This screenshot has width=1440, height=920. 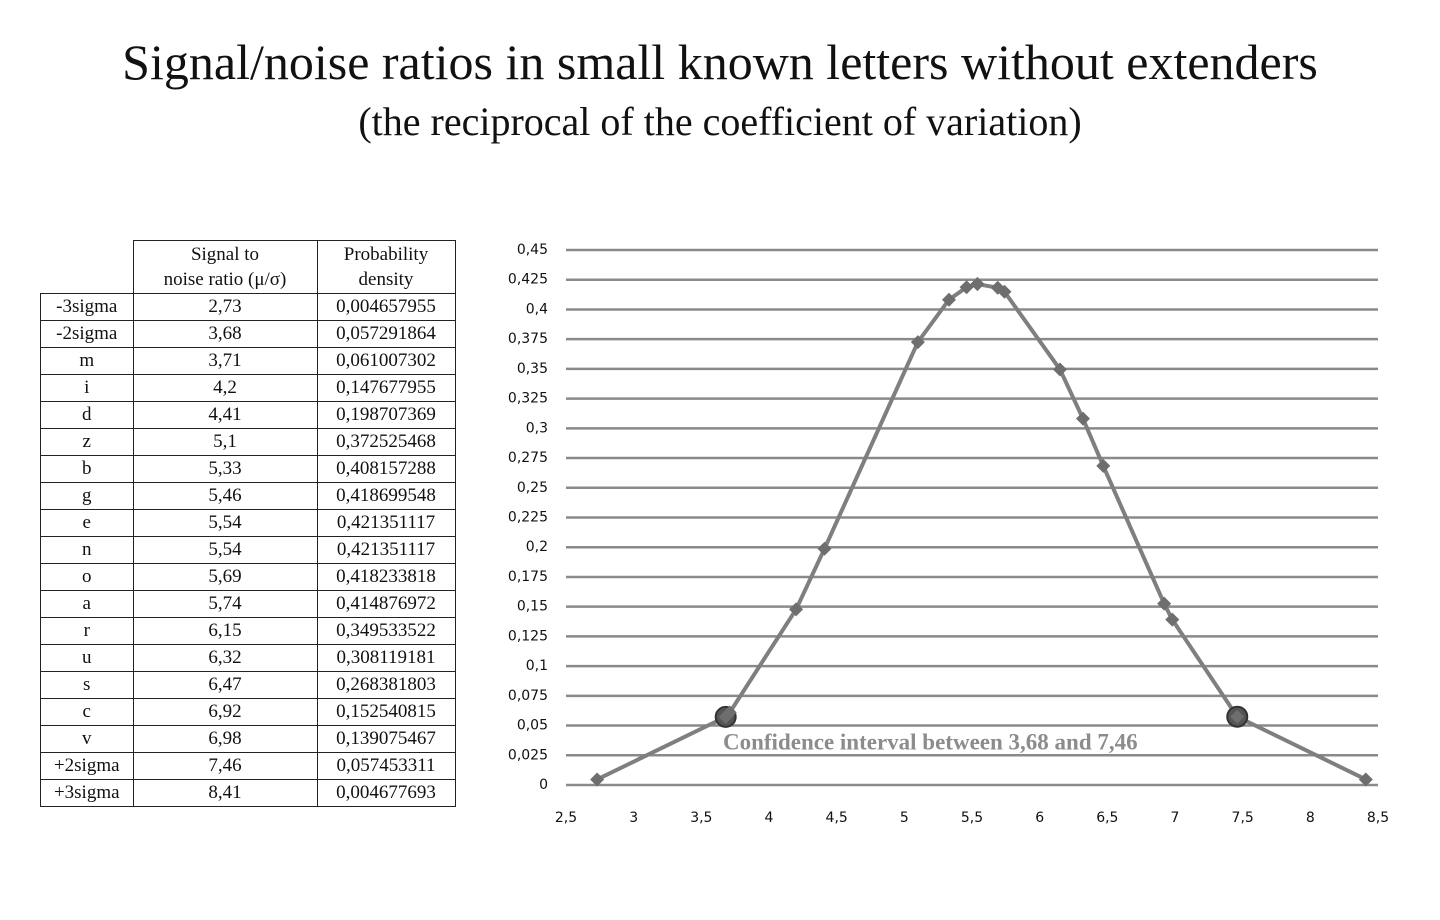 What do you see at coordinates (225, 496) in the screenshot?
I see `table-cell: 5,46` at bounding box center [225, 496].